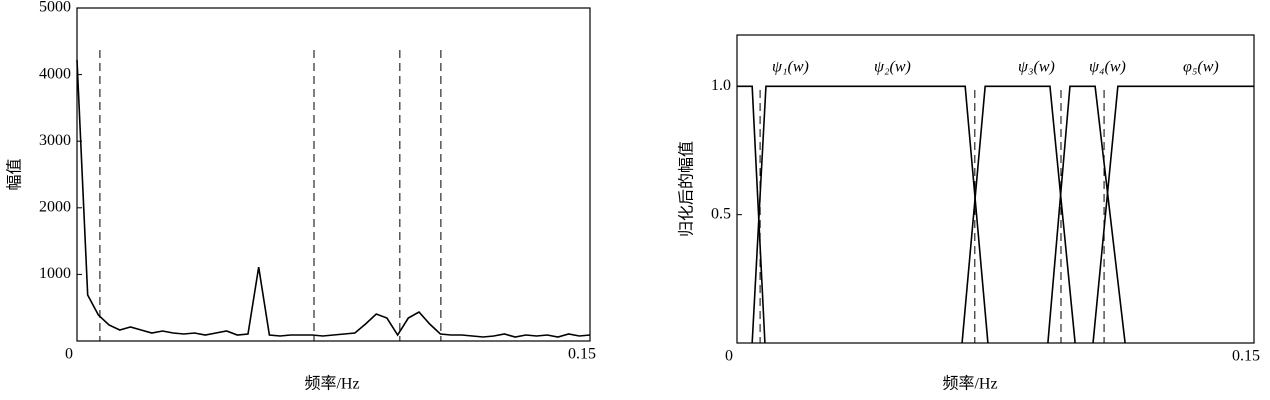 The height and width of the screenshot is (400, 1270). I want to click on series-label: ψ₄(w), so click(1107, 67).